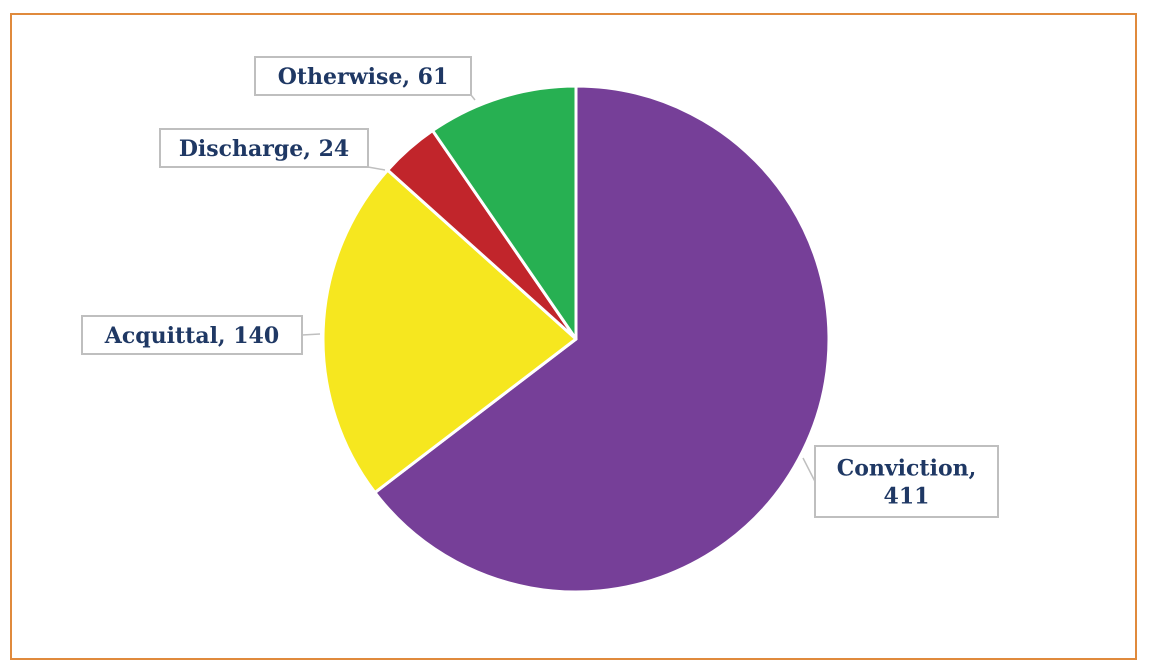 Image resolution: width=1149 pixels, height=671 pixels. I want to click on data-label-text: Otherwise, 61, so click(363, 77).